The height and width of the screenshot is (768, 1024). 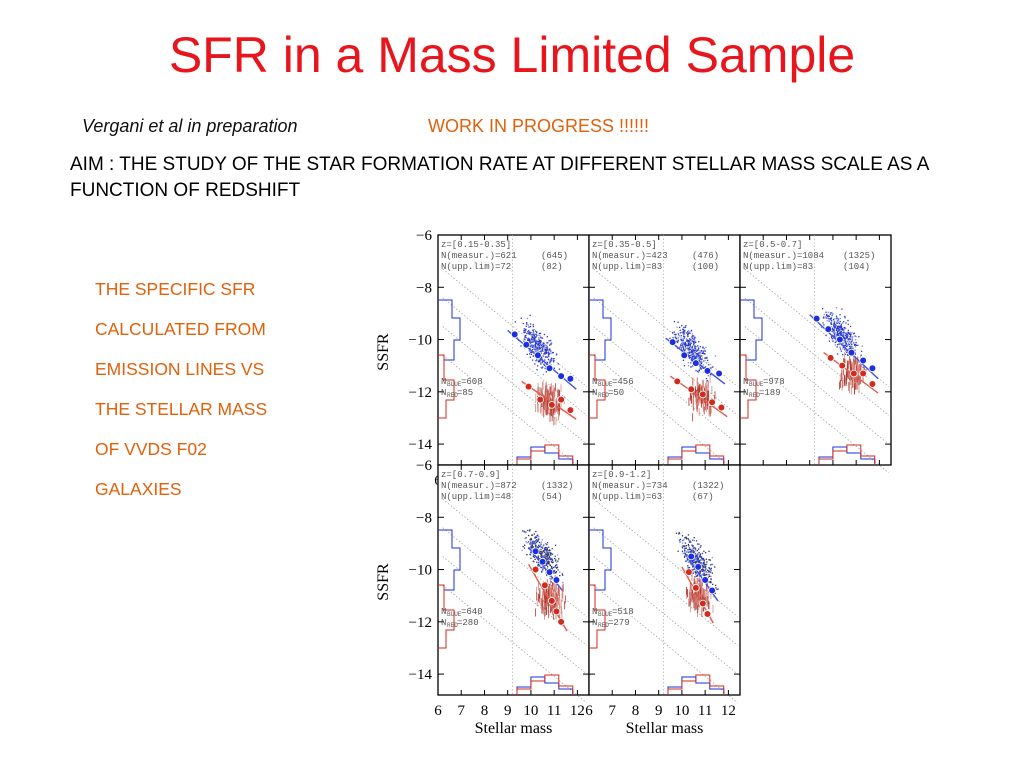 I want to click on upper-limit-count: N(upp.lim)=72, so click(x=476, y=267).